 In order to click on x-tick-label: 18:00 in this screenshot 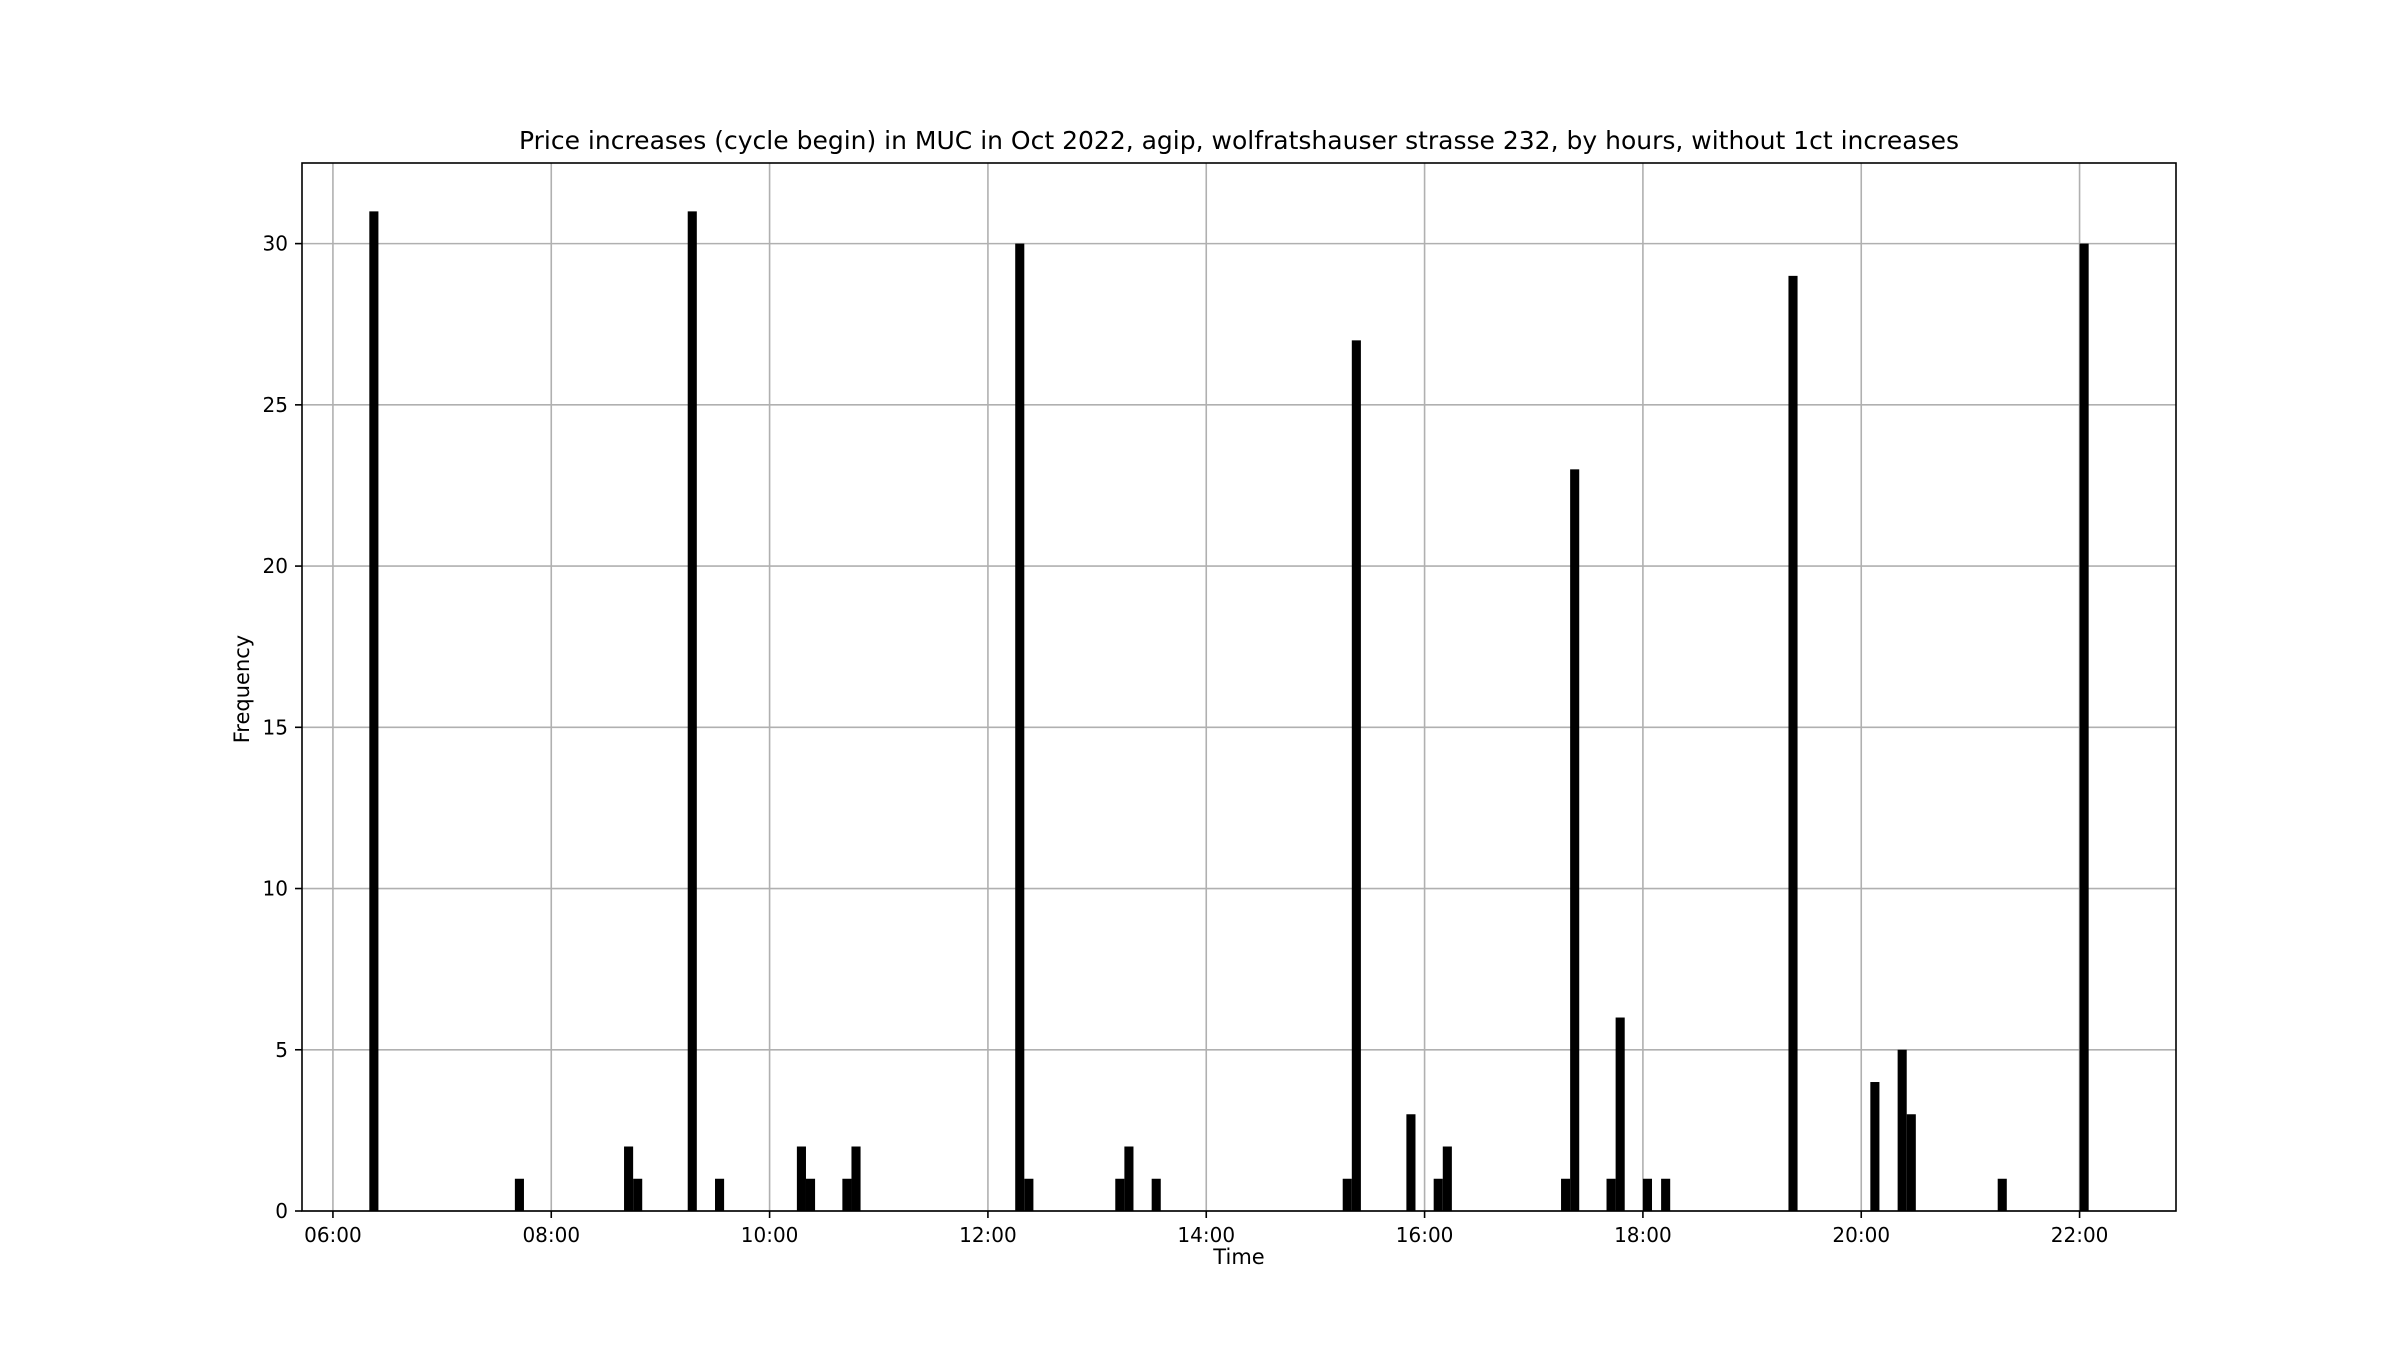, I will do `click(1643, 1235)`.